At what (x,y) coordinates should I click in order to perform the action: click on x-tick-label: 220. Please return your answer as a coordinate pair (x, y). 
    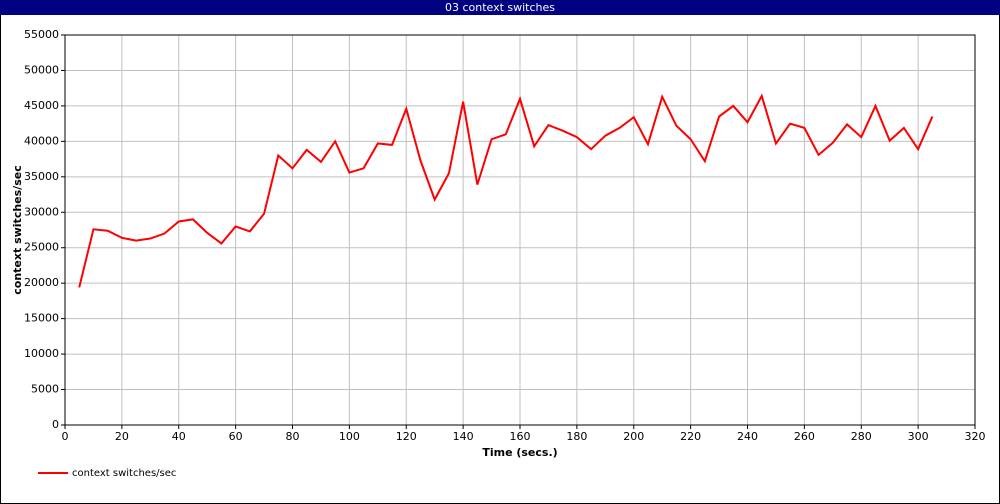
    Looking at the image, I should click on (690, 436).